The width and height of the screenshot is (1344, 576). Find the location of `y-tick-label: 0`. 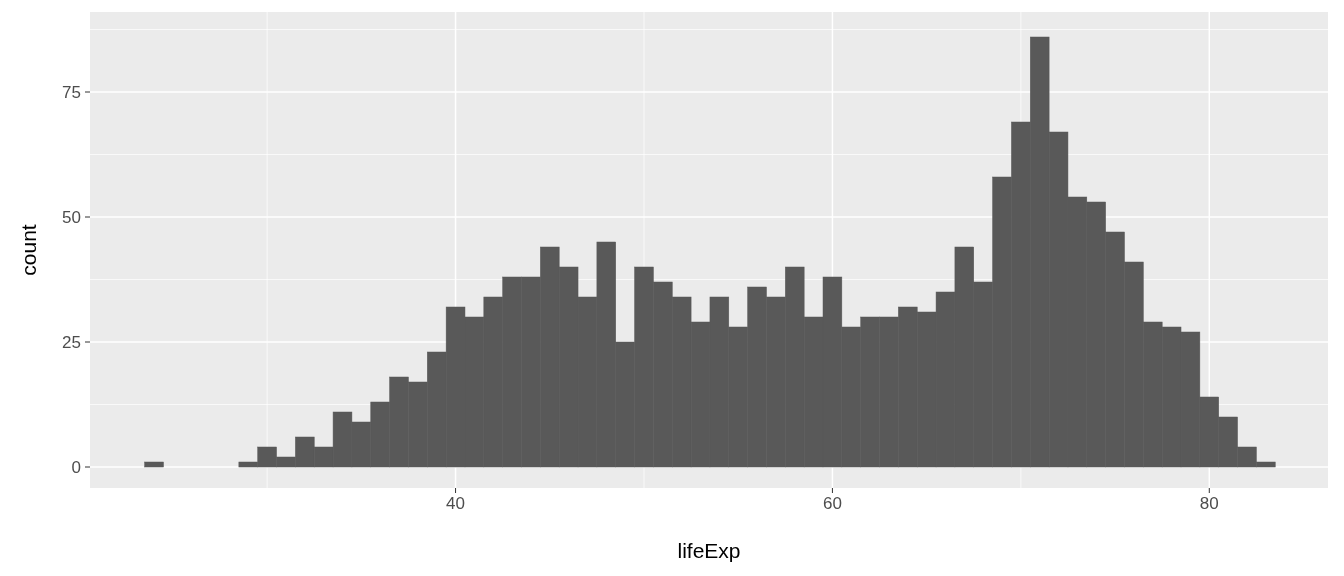

y-tick-label: 0 is located at coordinates (76, 467).